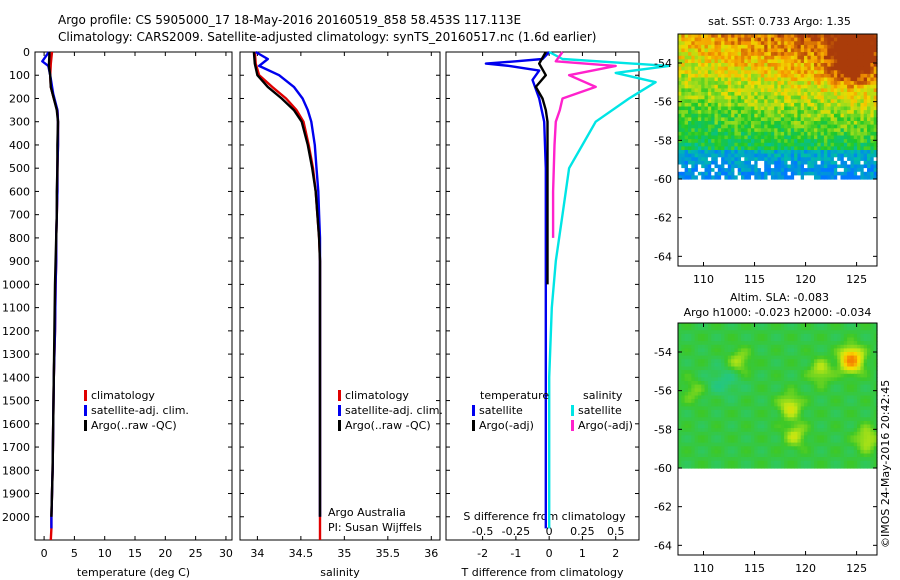 The width and height of the screenshot is (900, 580). Describe the element at coordinates (394, 410) in the screenshot. I see `legend-label: satellite-adj. clim.` at that location.